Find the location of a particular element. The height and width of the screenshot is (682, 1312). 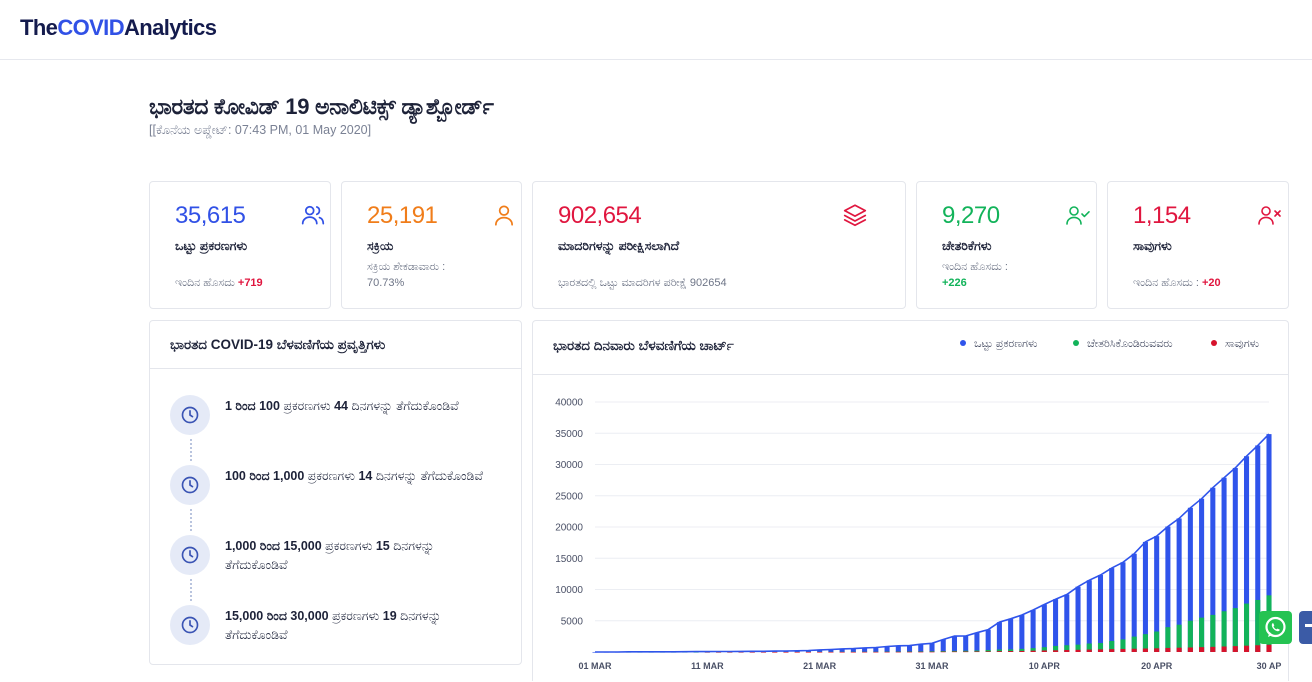

legend-deaths-swatch is located at coordinates (1214, 343).